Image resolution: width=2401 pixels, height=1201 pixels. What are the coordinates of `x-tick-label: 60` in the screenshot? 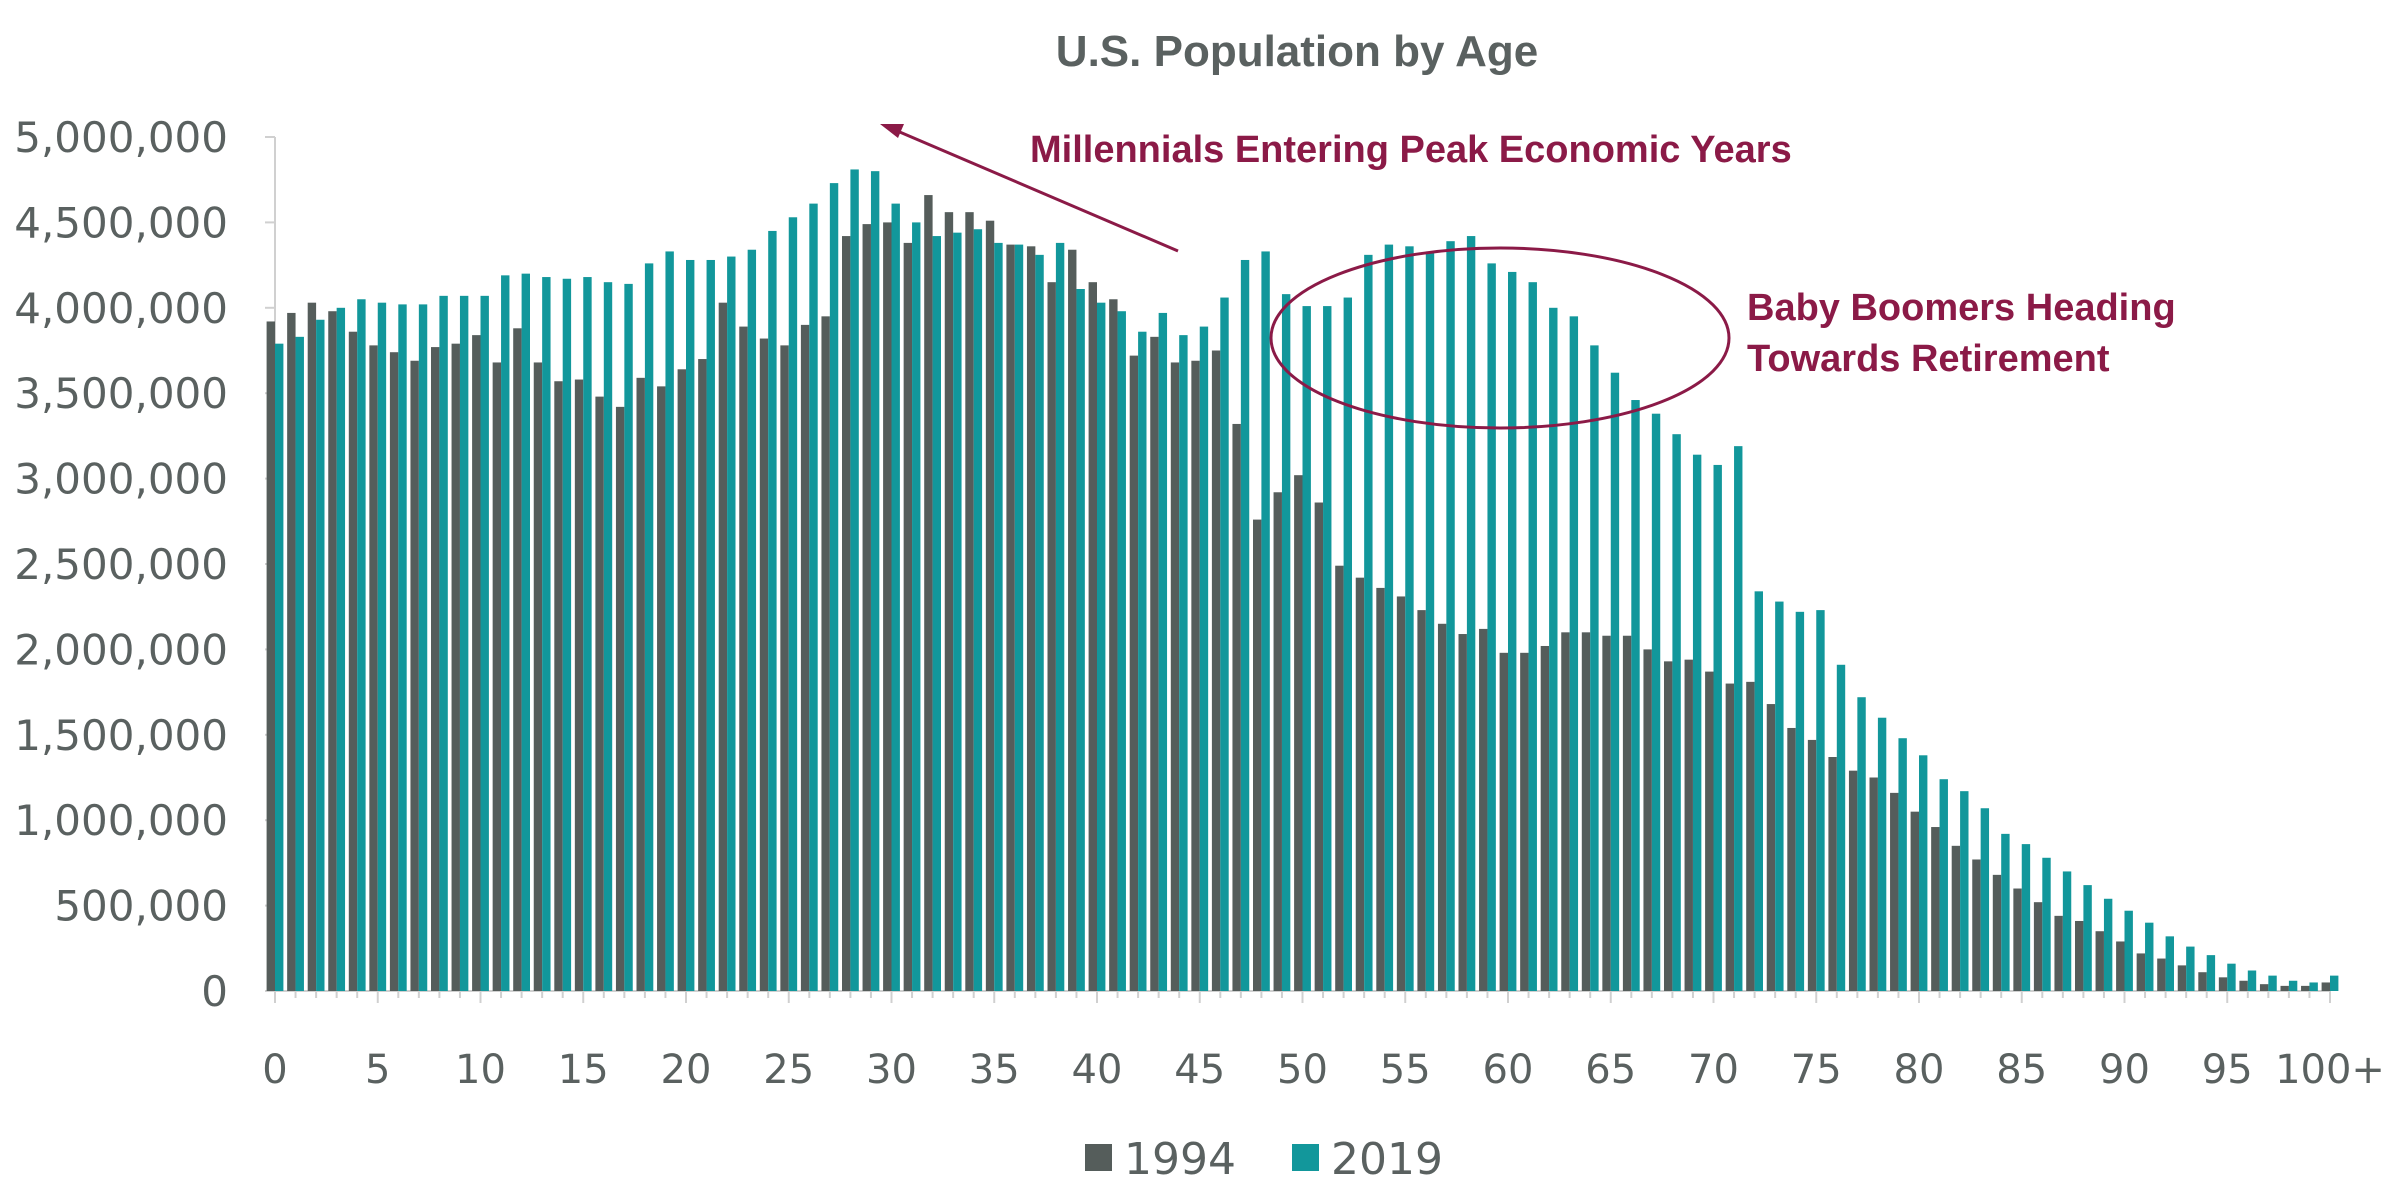 It's located at (1508, 1070).